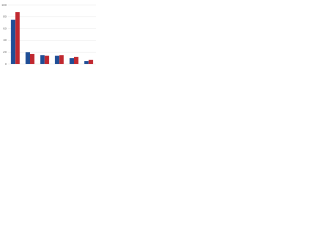  Describe the element at coordinates (6, 64) in the screenshot. I see `y-tick-label: 0` at that location.